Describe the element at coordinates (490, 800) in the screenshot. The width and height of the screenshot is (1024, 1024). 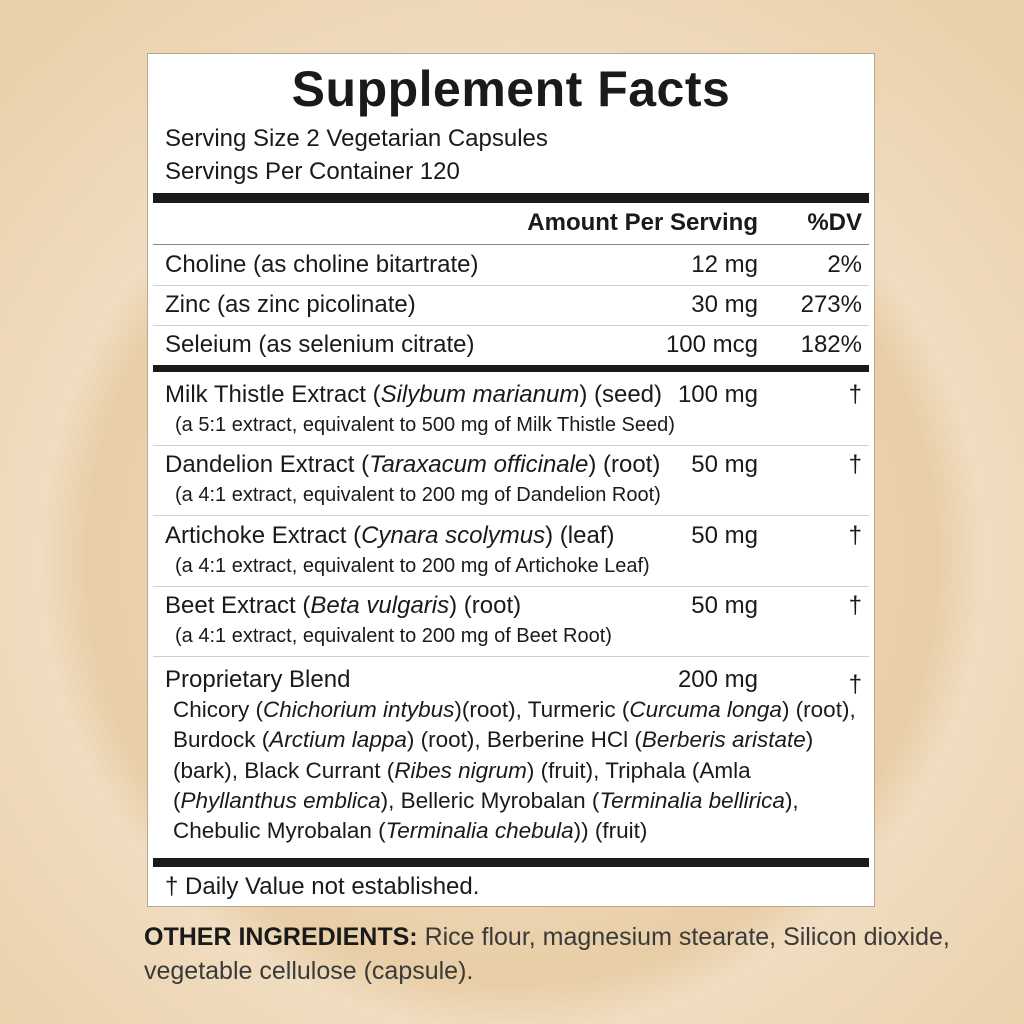
I see `blend-text: ), Belleric Myrobalan (` at that location.